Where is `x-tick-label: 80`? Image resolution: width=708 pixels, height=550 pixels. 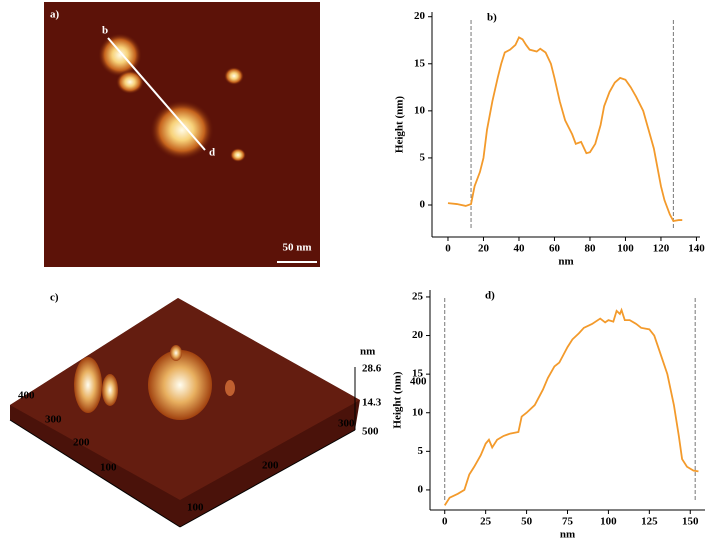 x-tick-label: 80 is located at coordinates (590, 249).